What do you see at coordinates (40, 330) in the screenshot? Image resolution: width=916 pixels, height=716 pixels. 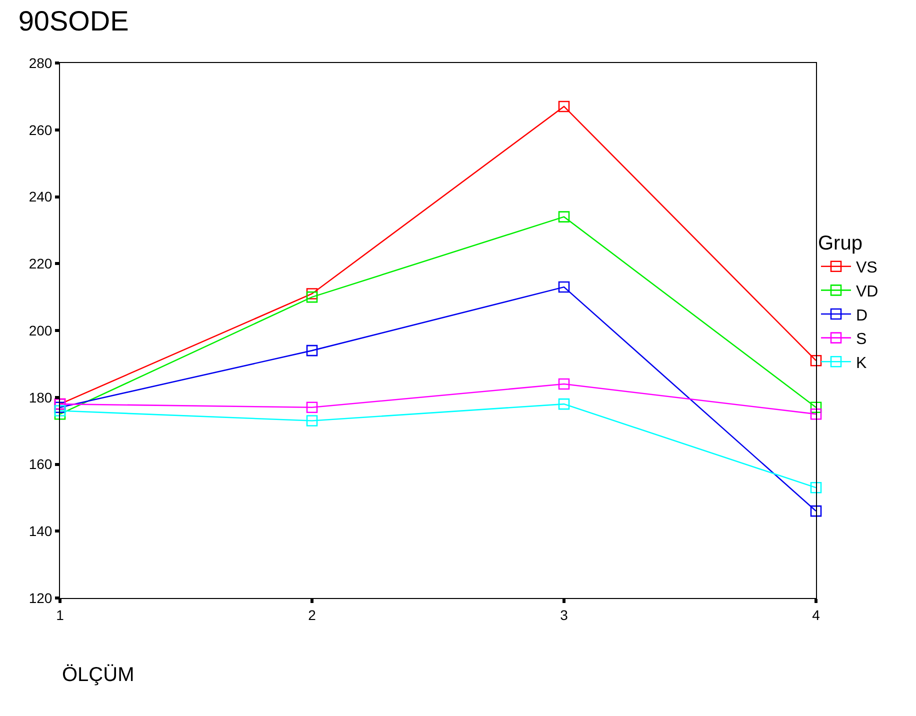 I see `y-tick-label: 200` at bounding box center [40, 330].